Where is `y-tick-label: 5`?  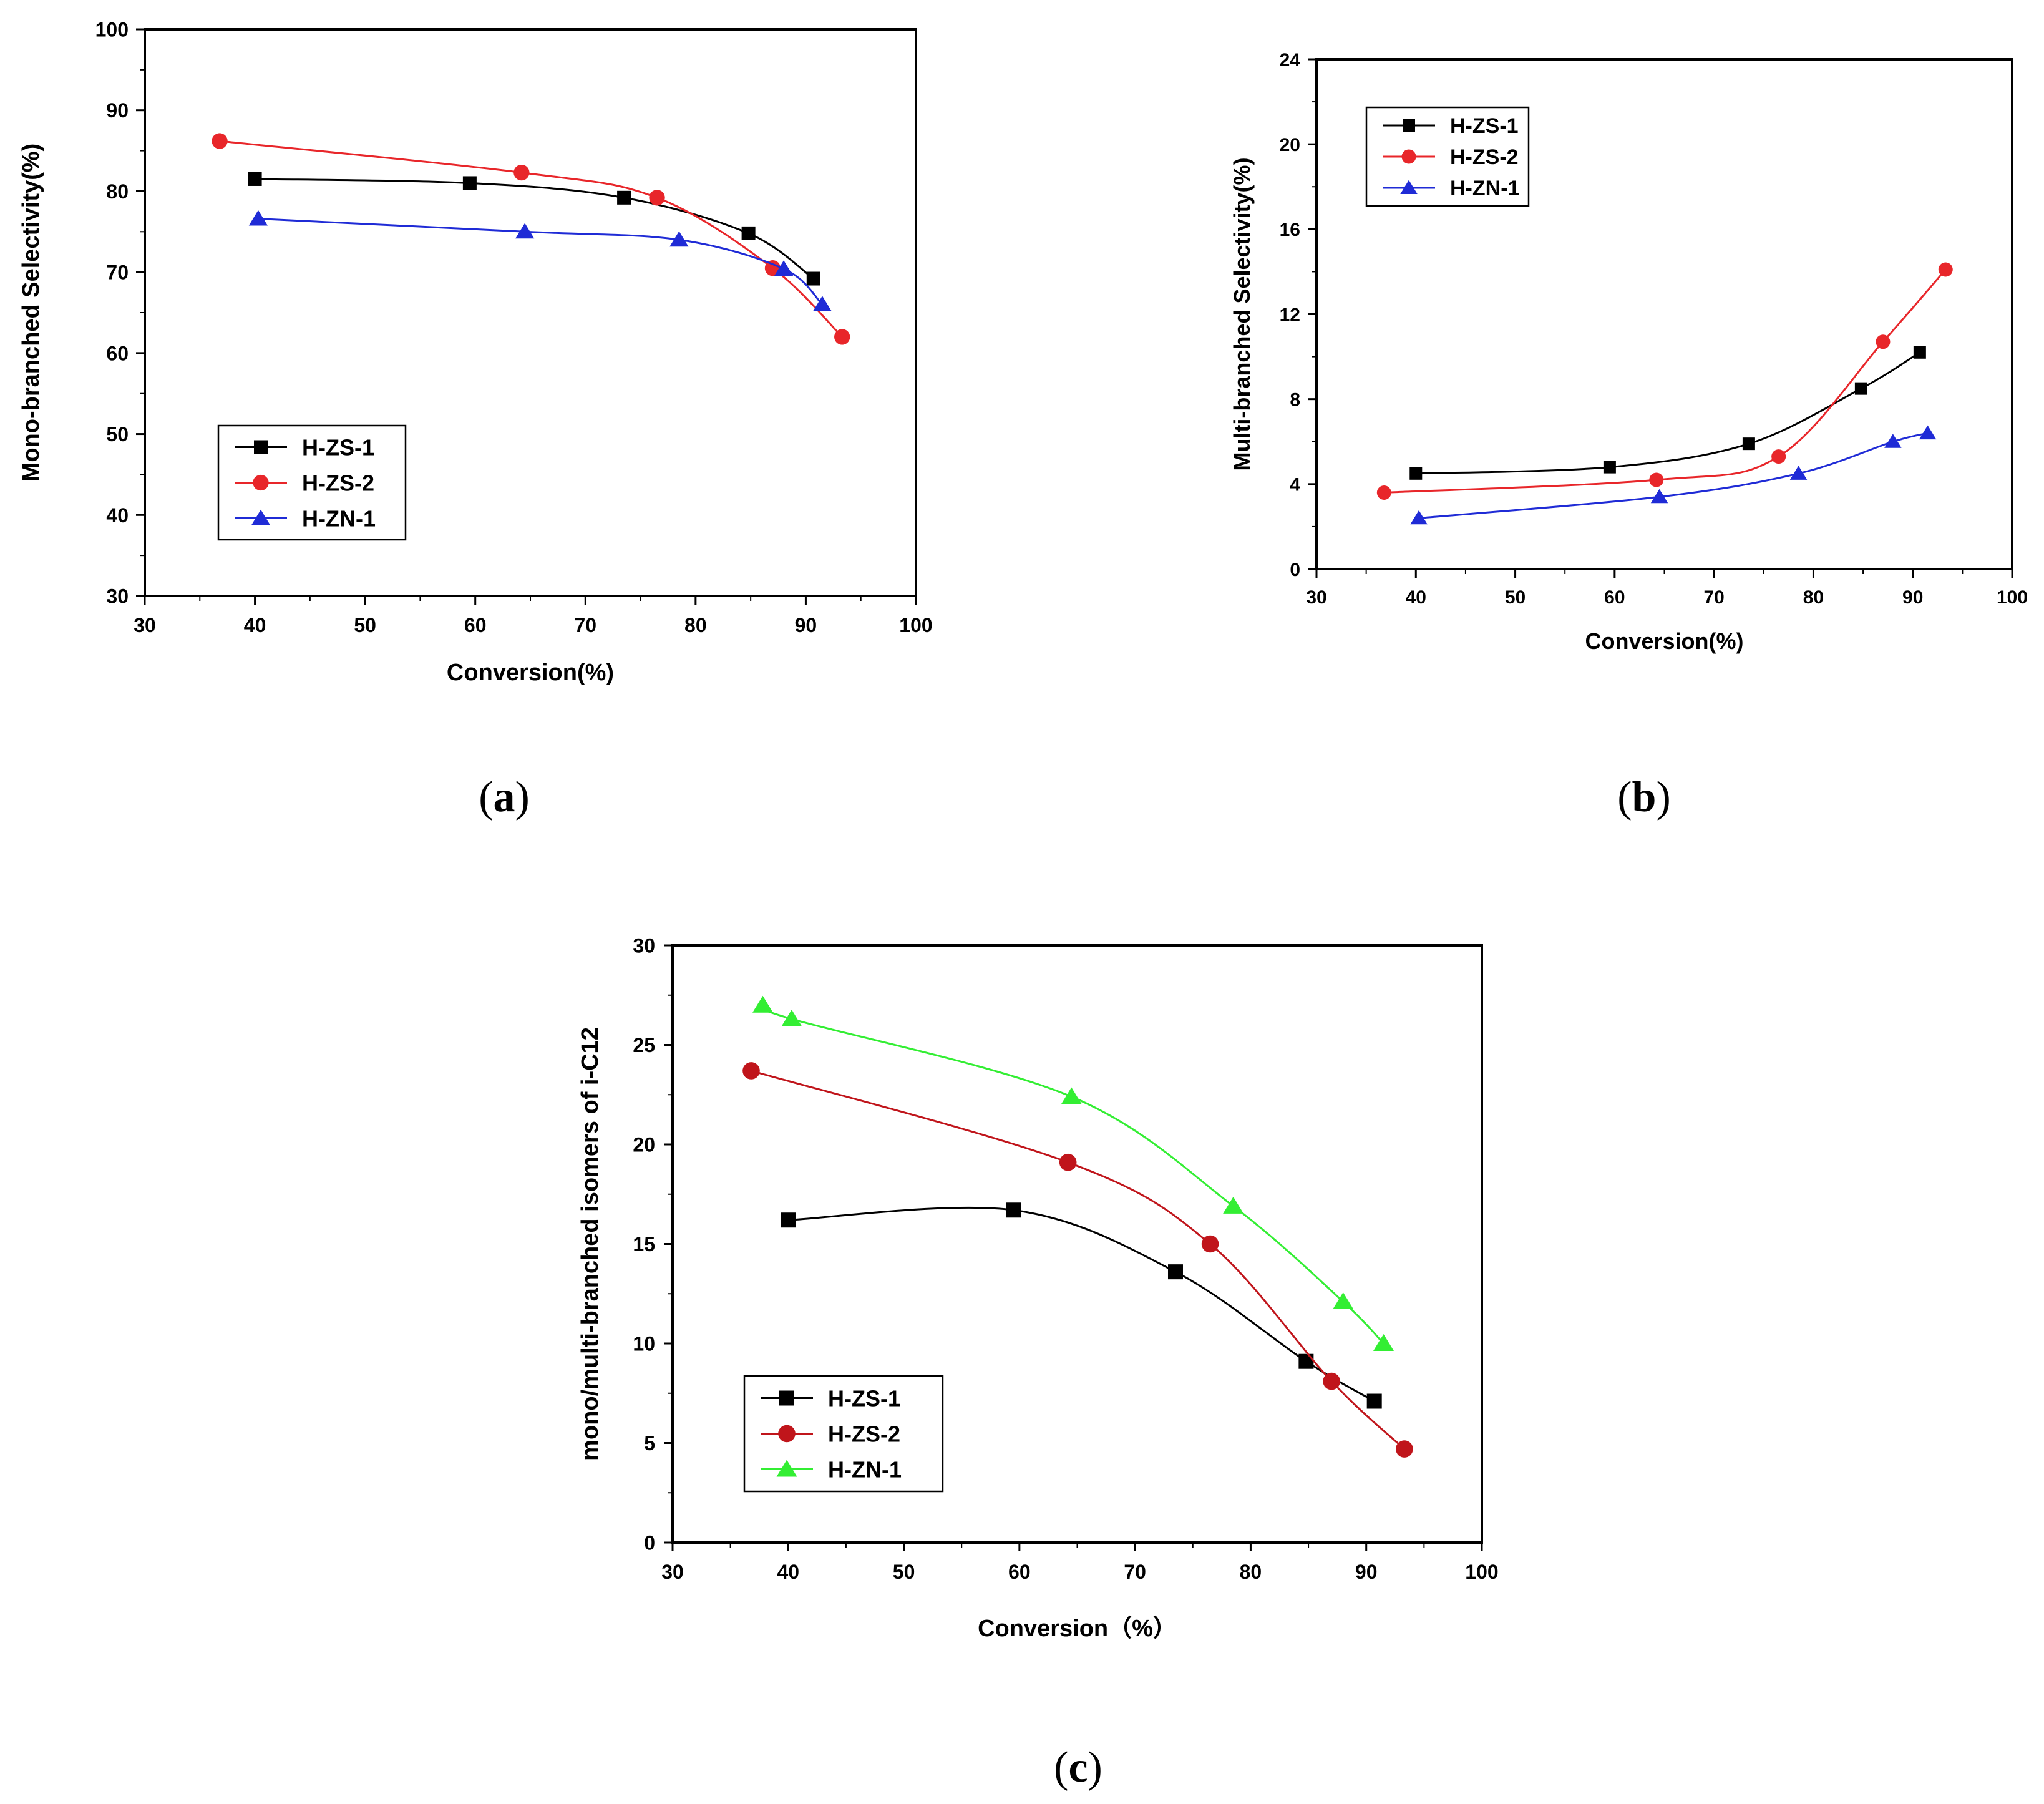
y-tick-label: 5 is located at coordinates (649, 1443).